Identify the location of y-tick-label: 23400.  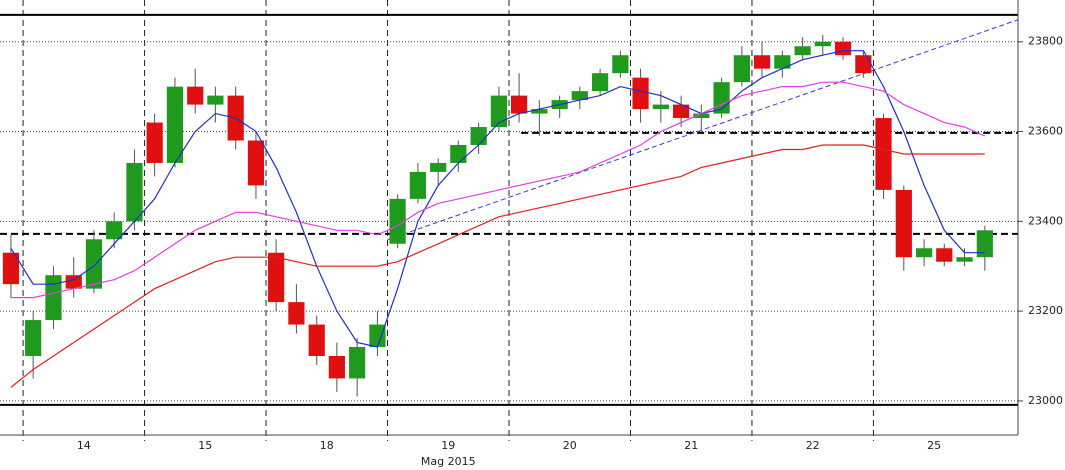
(1045, 220).